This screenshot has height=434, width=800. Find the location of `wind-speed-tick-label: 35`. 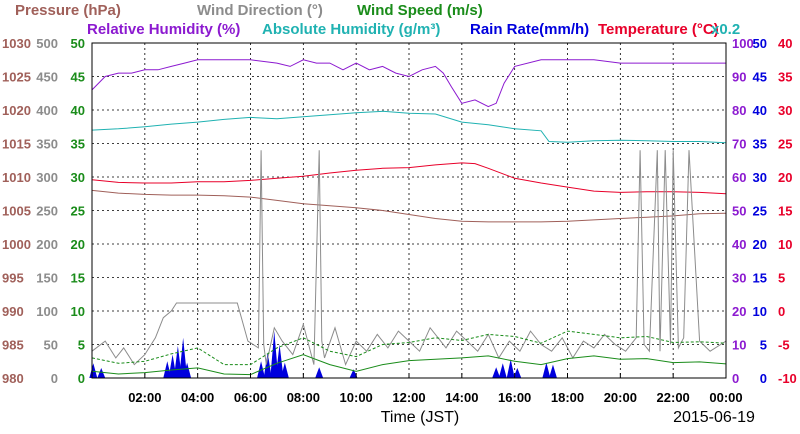

wind-speed-tick-label: 35 is located at coordinates (78, 144).